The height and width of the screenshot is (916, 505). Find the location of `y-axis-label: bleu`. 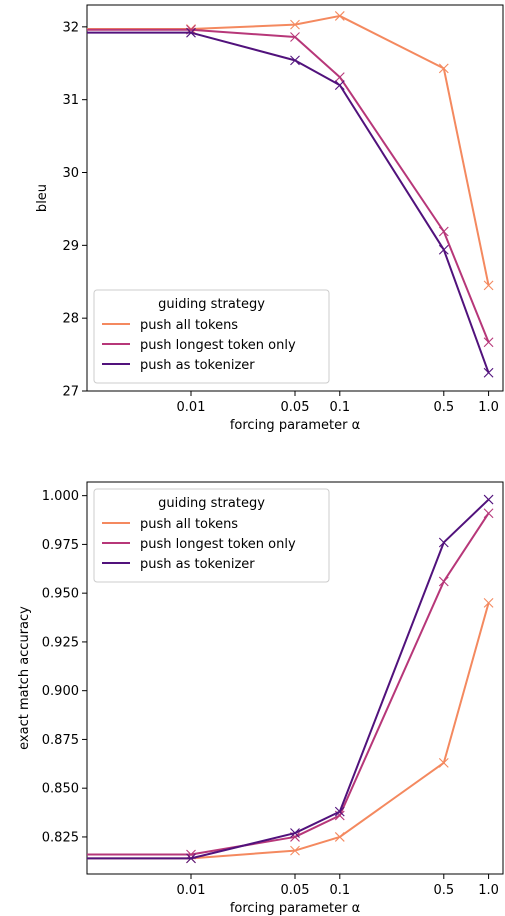

y-axis-label: bleu is located at coordinates (42, 198).